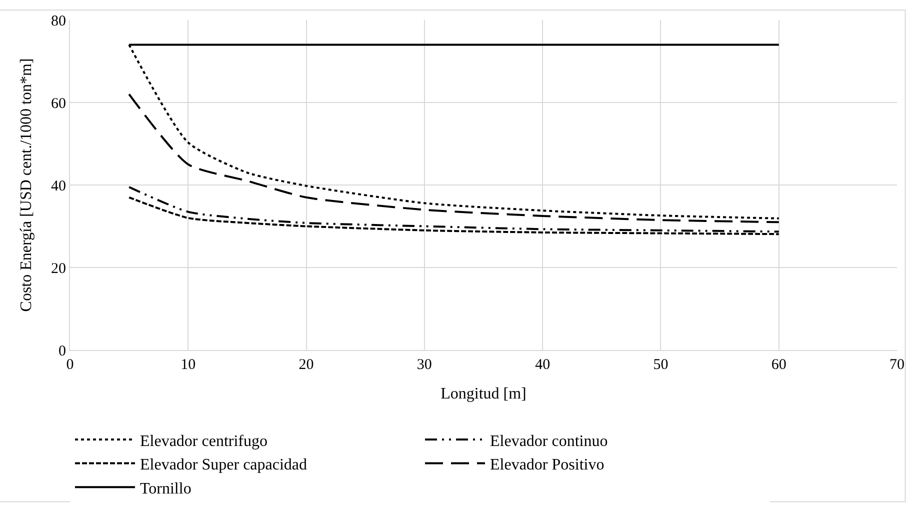 Image resolution: width=917 pixels, height=516 pixels. Describe the element at coordinates (547, 465) in the screenshot. I see `legend-label: Elevador Positivo` at that location.